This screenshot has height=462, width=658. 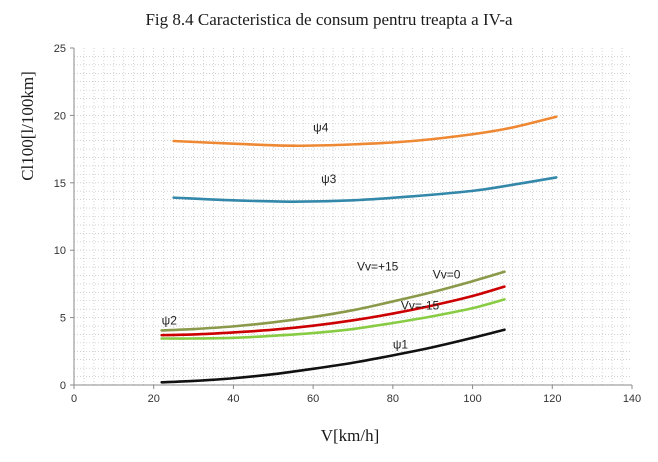 What do you see at coordinates (313, 399) in the screenshot?
I see `x-tick-label: 60` at bounding box center [313, 399].